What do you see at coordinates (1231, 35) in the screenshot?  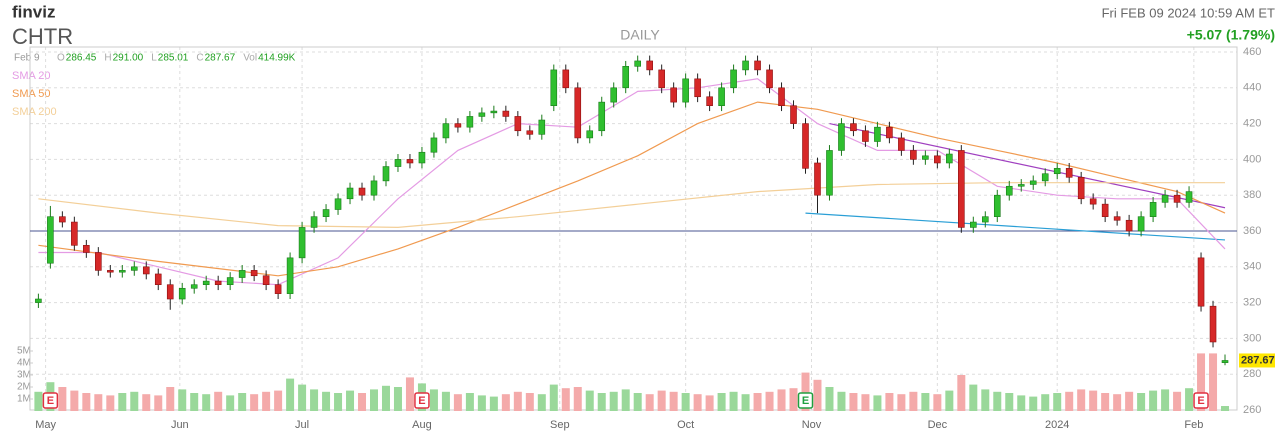 I see `change: +5.07 (1.79%)` at bounding box center [1231, 35].